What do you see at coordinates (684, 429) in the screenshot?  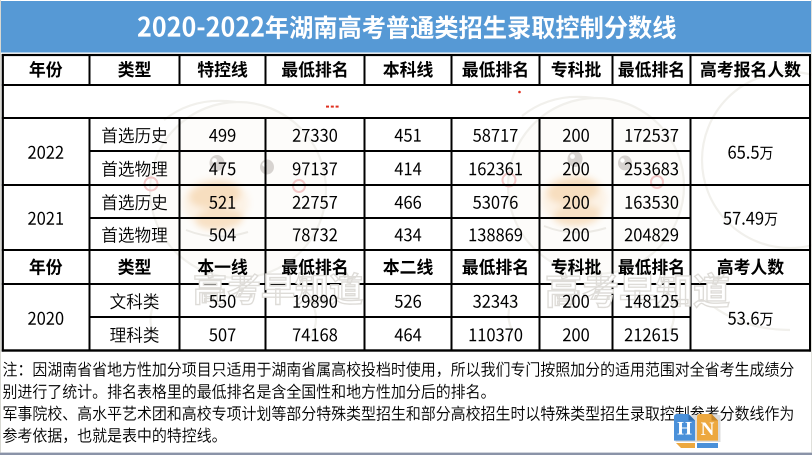 I see `svg-text: H` at bounding box center [684, 429].